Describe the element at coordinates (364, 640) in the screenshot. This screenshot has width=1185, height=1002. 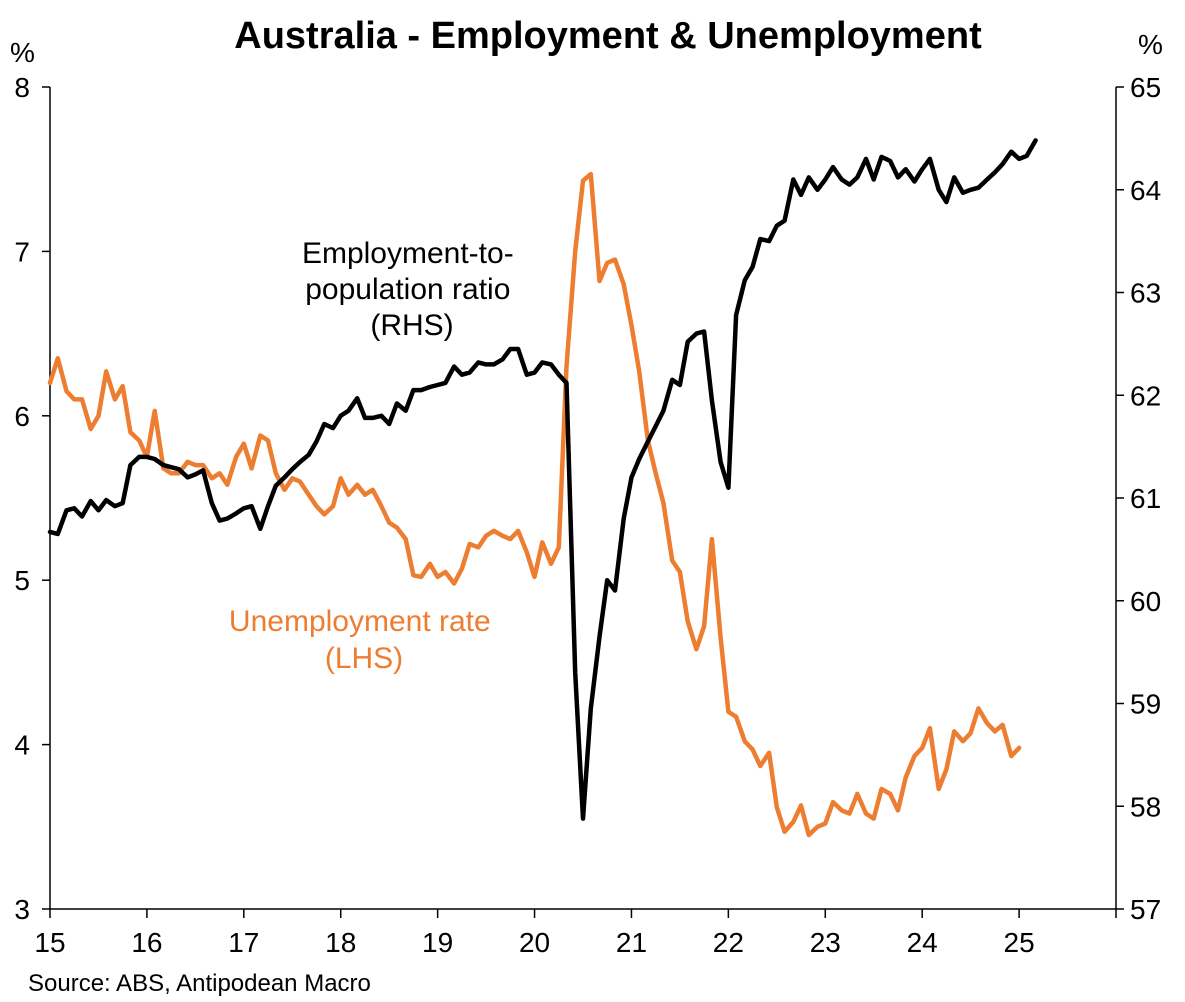
I see `unemployment-rate-label: Unemployment rate (LHS)` at that location.